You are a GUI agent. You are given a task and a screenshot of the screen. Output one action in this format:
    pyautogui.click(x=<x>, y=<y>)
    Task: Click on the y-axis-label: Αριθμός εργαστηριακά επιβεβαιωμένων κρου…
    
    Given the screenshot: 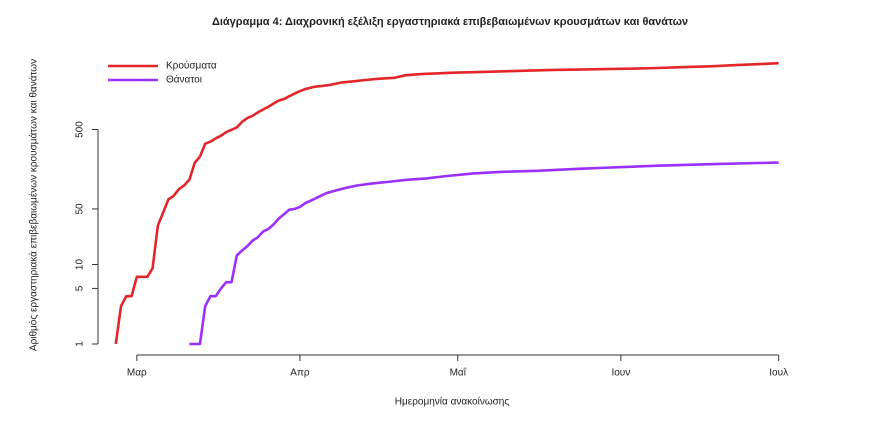 What is the action you would take?
    pyautogui.click(x=34, y=205)
    